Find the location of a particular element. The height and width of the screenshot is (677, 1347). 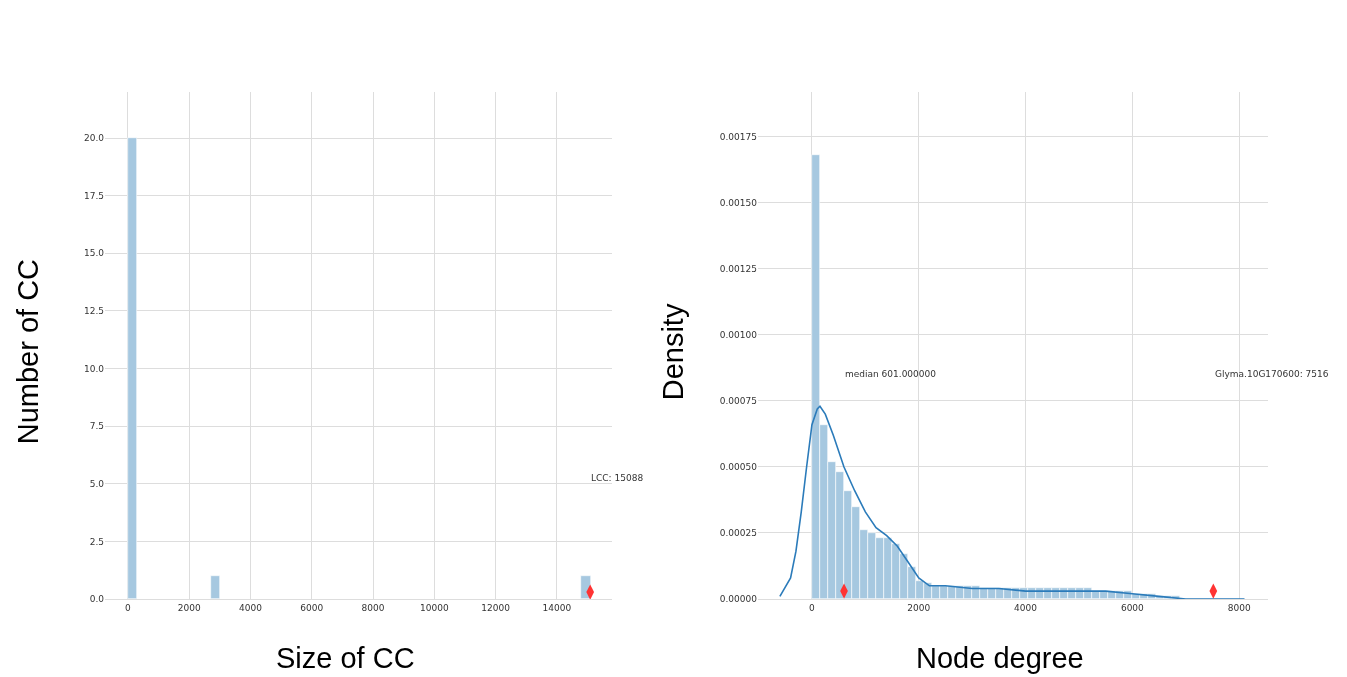

y-tick-label: 2.5 is located at coordinates (96, 541).